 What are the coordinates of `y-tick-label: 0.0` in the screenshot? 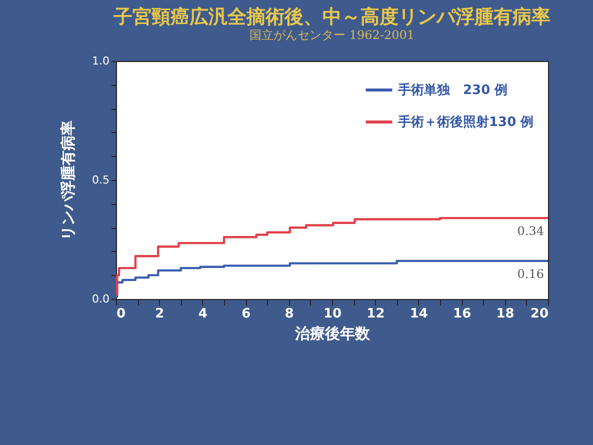 It's located at (101, 299).